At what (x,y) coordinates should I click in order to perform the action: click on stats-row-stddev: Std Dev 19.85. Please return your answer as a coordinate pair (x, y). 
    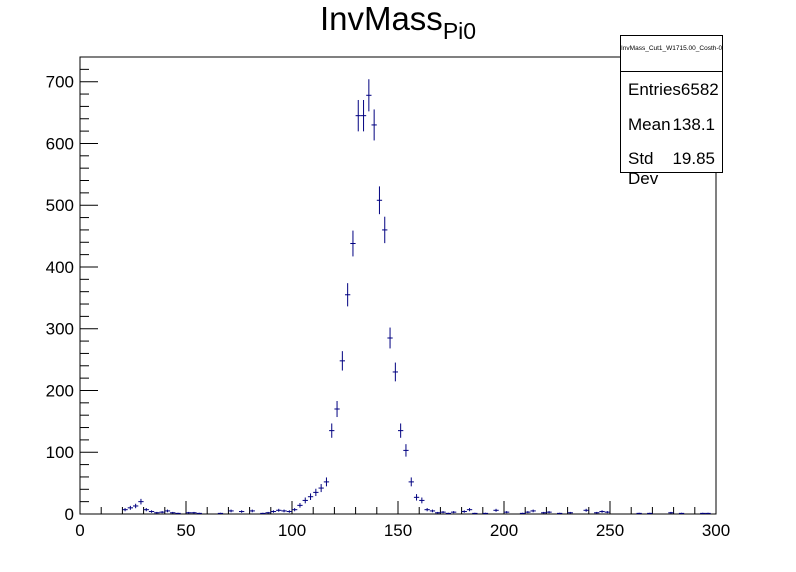
    Looking at the image, I should click on (671, 169).